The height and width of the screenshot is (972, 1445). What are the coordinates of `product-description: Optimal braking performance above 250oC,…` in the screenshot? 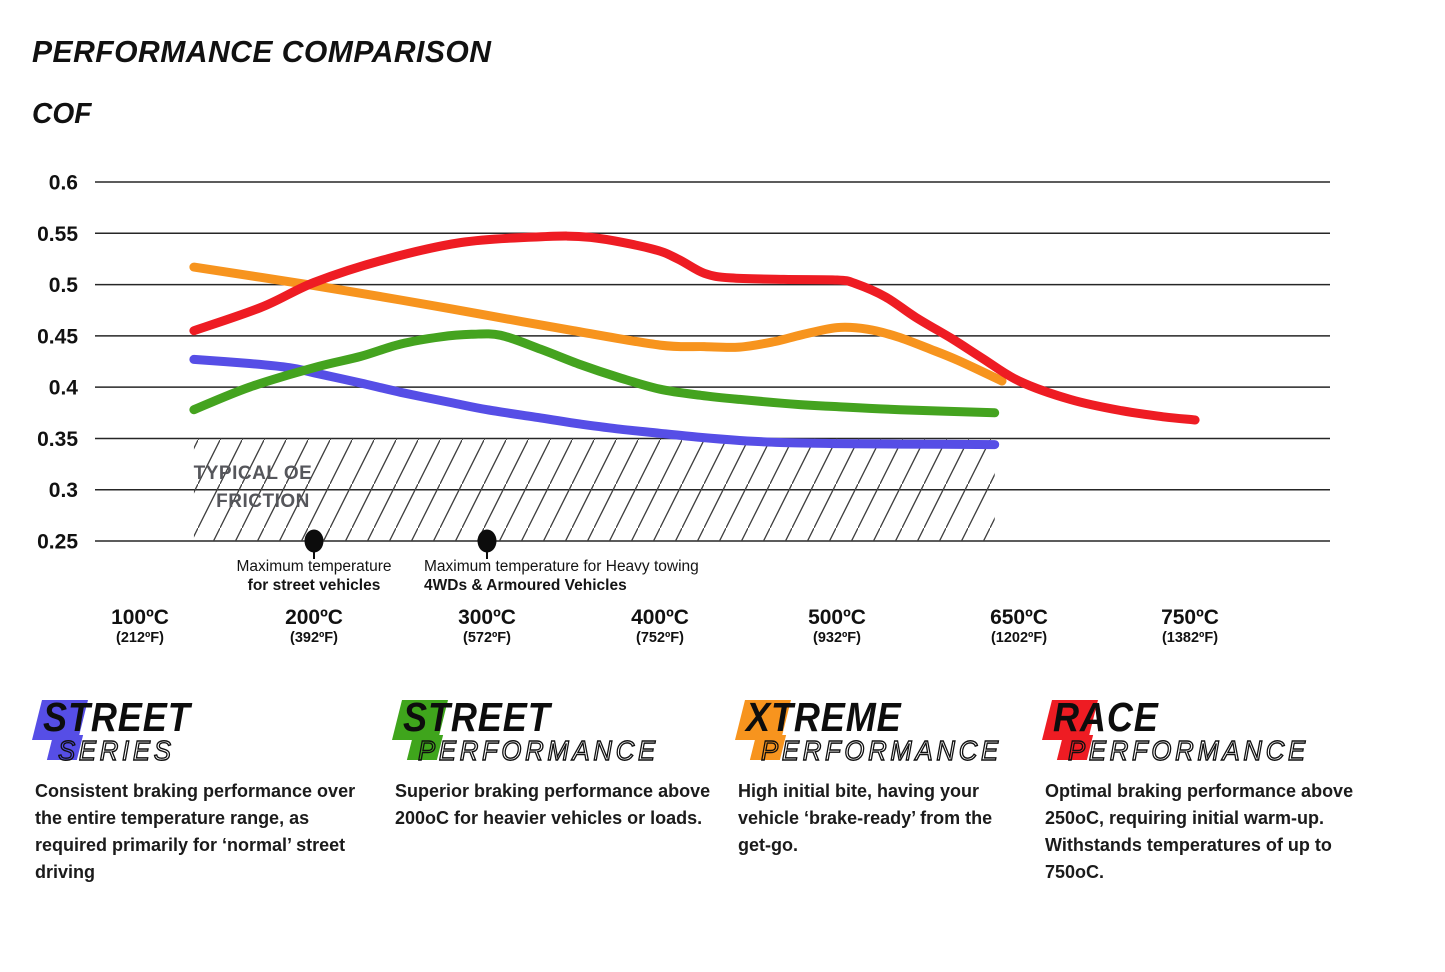 It's located at (1199, 831).